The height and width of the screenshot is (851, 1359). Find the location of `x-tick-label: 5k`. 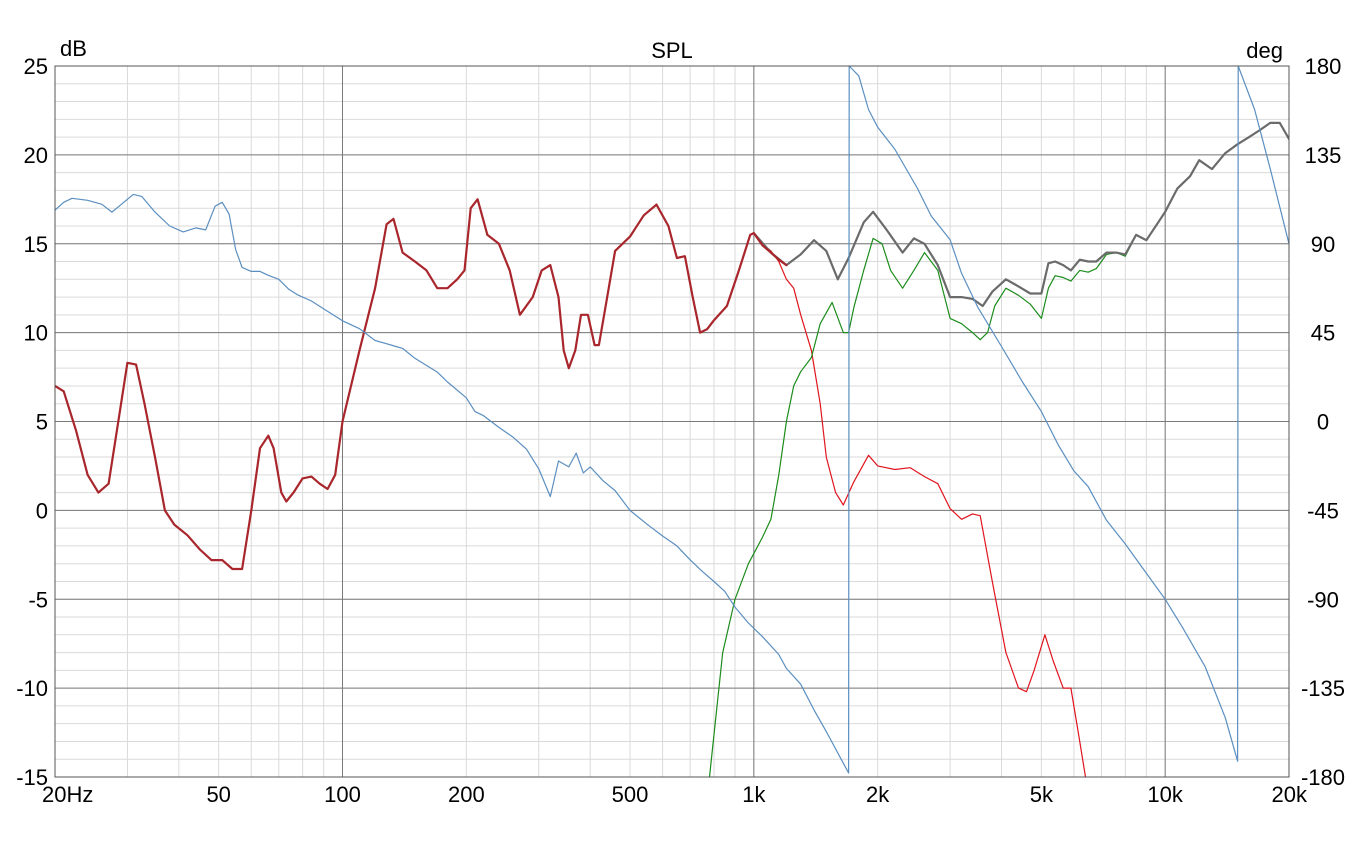

x-tick-label: 5k is located at coordinates (1042, 794).